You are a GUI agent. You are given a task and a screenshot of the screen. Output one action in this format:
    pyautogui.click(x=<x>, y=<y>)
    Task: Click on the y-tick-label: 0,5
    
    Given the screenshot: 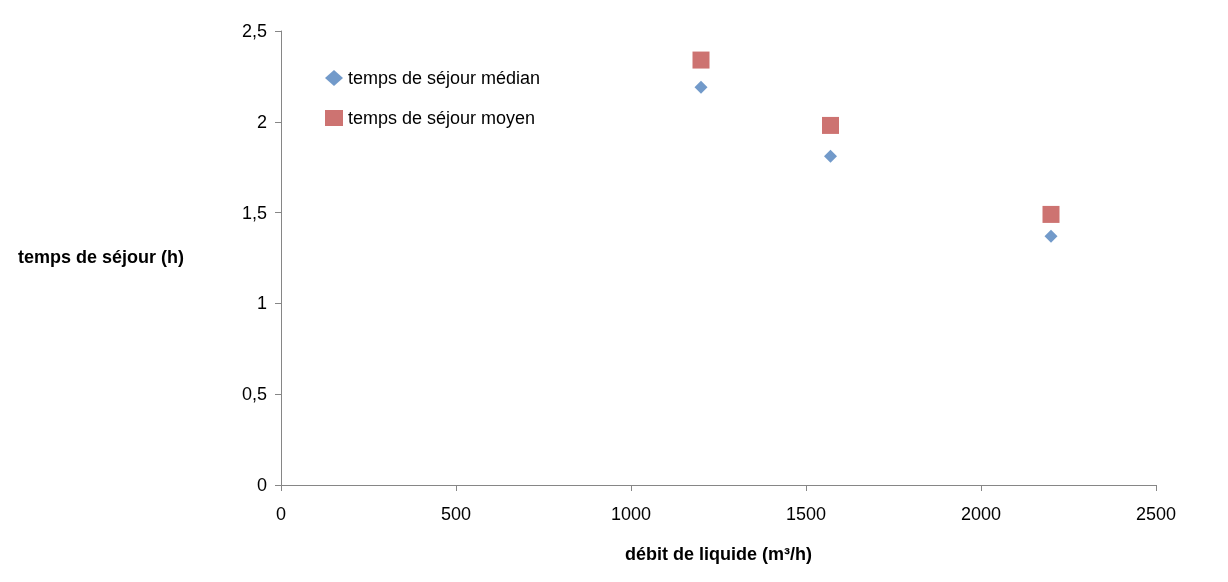 What is the action you would take?
    pyautogui.click(x=254, y=394)
    